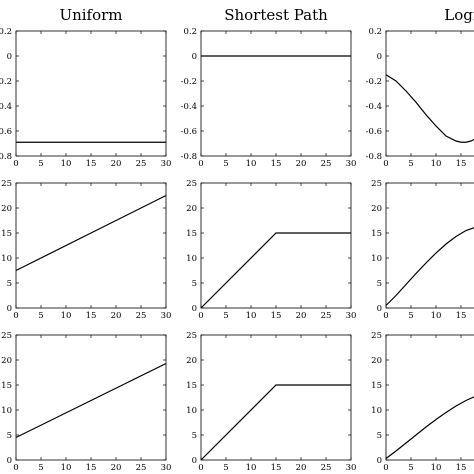 This screenshot has width=474, height=474. I want to click on subplot-4: 0 5 10 15 20 25 30 0 5 10 15 20 25, so click(86, 250).